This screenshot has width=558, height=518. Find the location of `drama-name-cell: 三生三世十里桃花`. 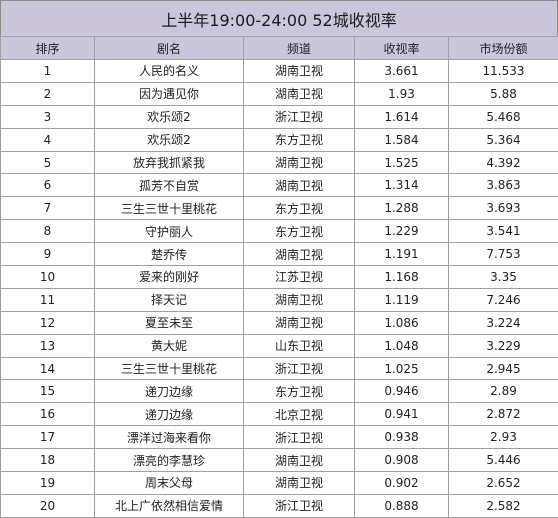

drama-name-cell: 三生三世十里桃花 is located at coordinates (169, 208).